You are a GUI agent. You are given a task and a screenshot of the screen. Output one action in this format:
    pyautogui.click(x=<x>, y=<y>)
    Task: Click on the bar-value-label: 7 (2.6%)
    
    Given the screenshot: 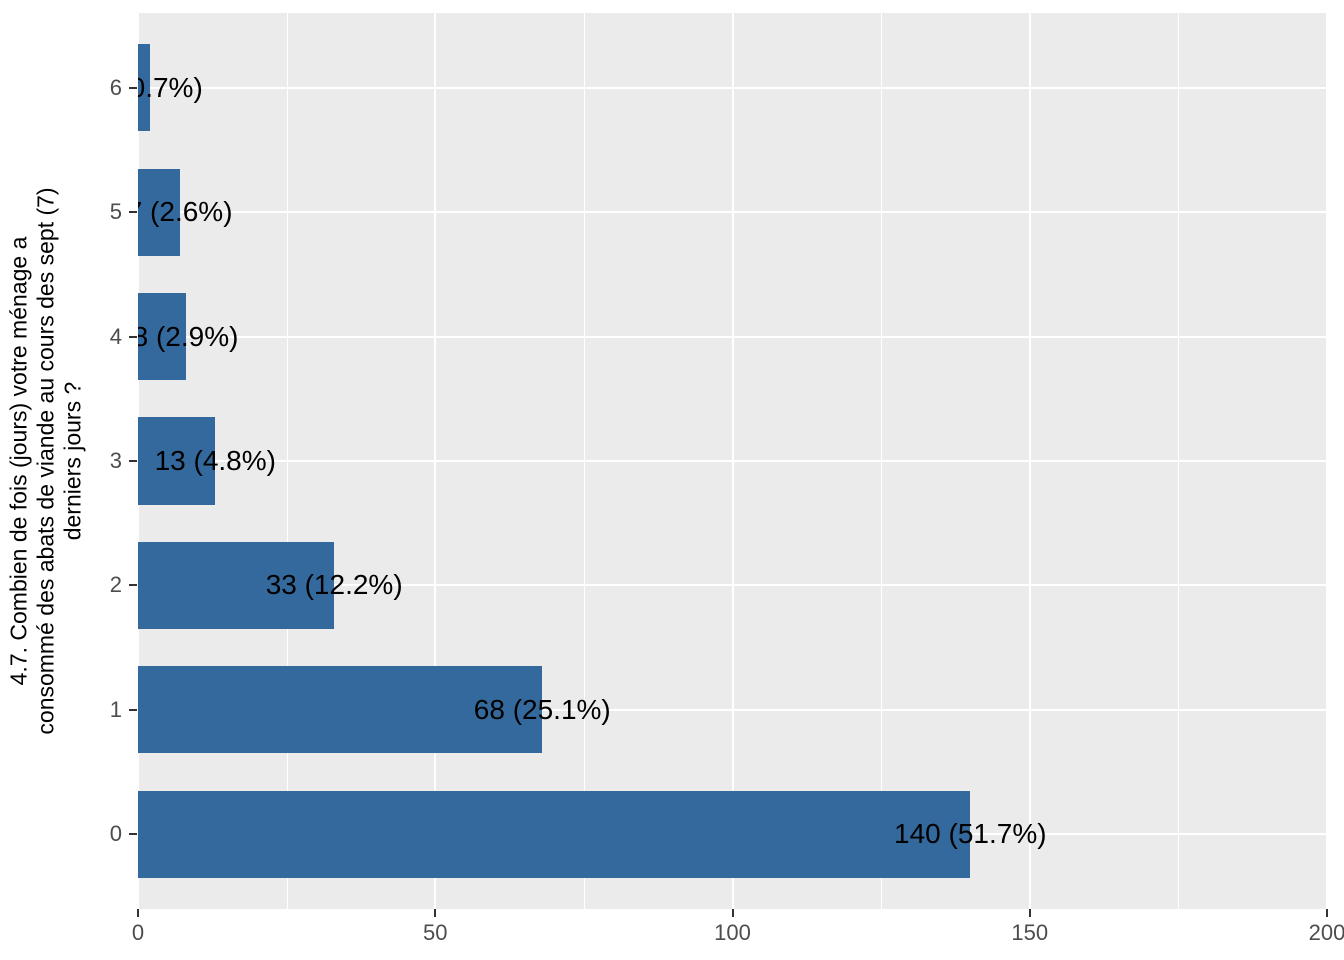 What is the action you would take?
    pyautogui.click(x=185, y=212)
    